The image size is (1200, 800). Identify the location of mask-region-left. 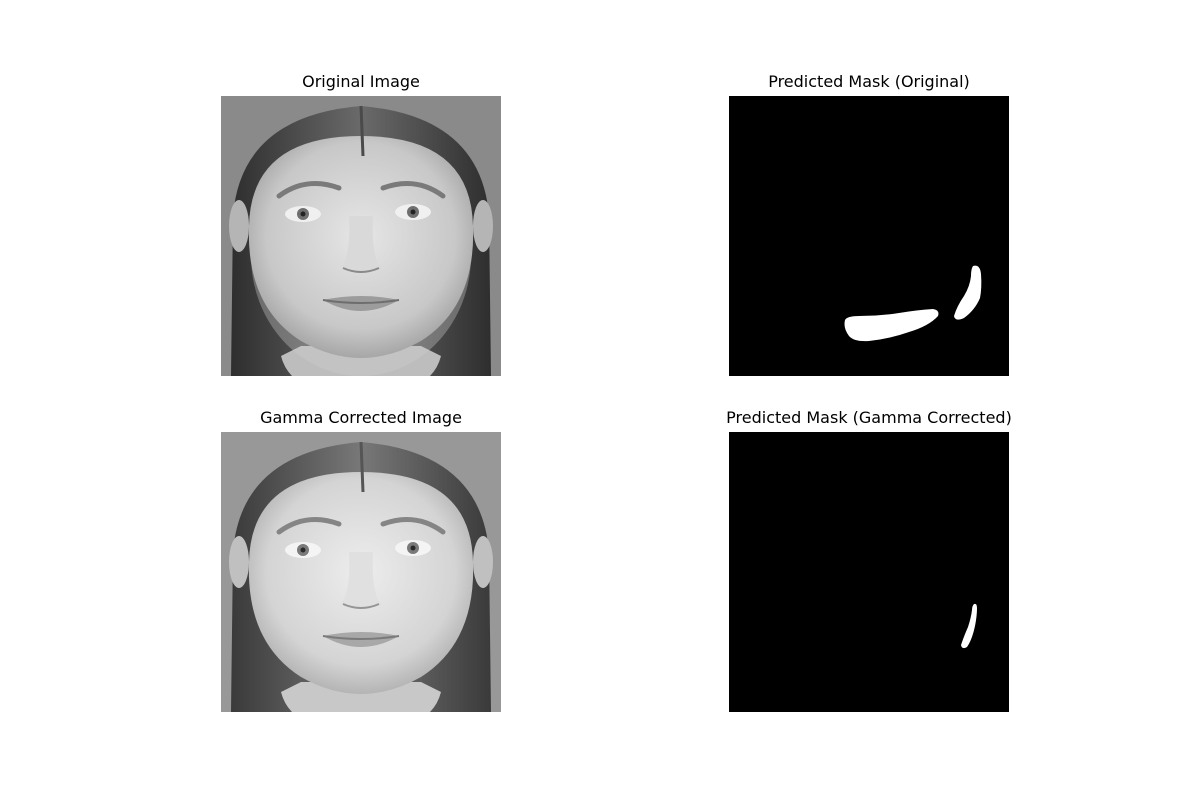
(891, 325).